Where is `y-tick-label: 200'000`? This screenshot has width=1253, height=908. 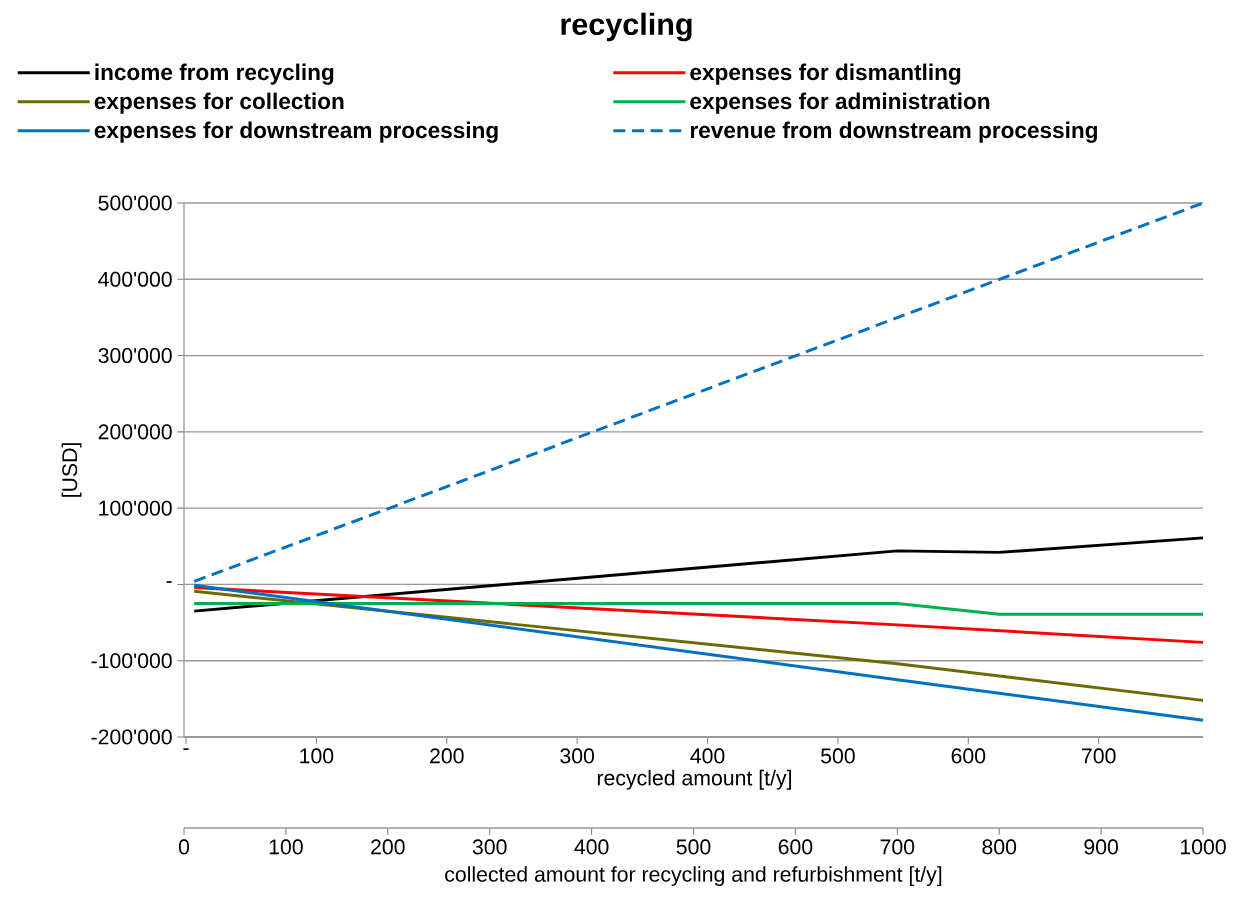
y-tick-label: 200'000 is located at coordinates (135, 432).